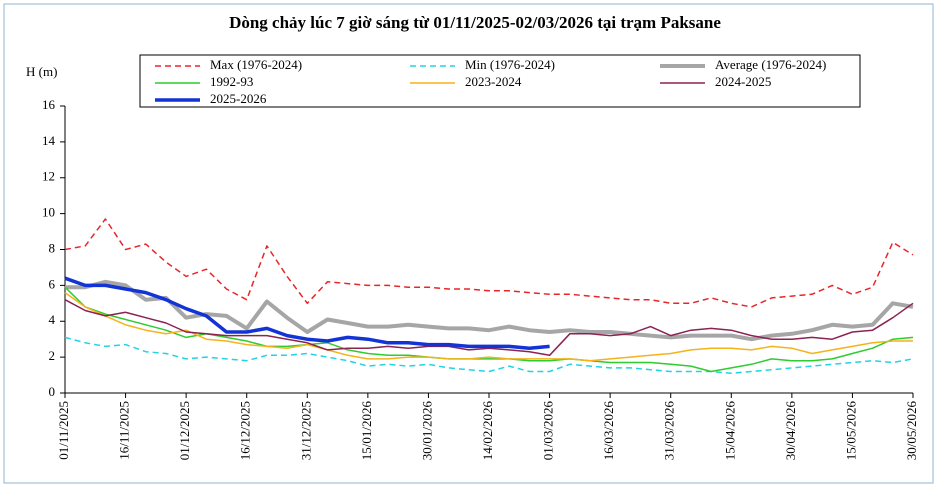 The height and width of the screenshot is (488, 938). I want to click on x-tick-label: 31/03/2026, so click(669, 431).